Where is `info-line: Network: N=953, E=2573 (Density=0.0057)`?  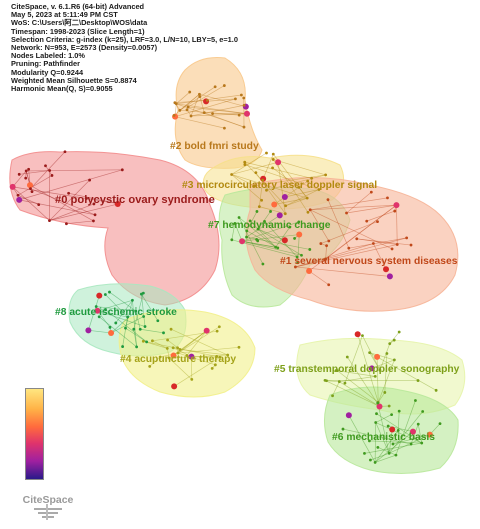 info-line: Network: N=953, E=2573 (Density=0.0057) is located at coordinates (84, 48).